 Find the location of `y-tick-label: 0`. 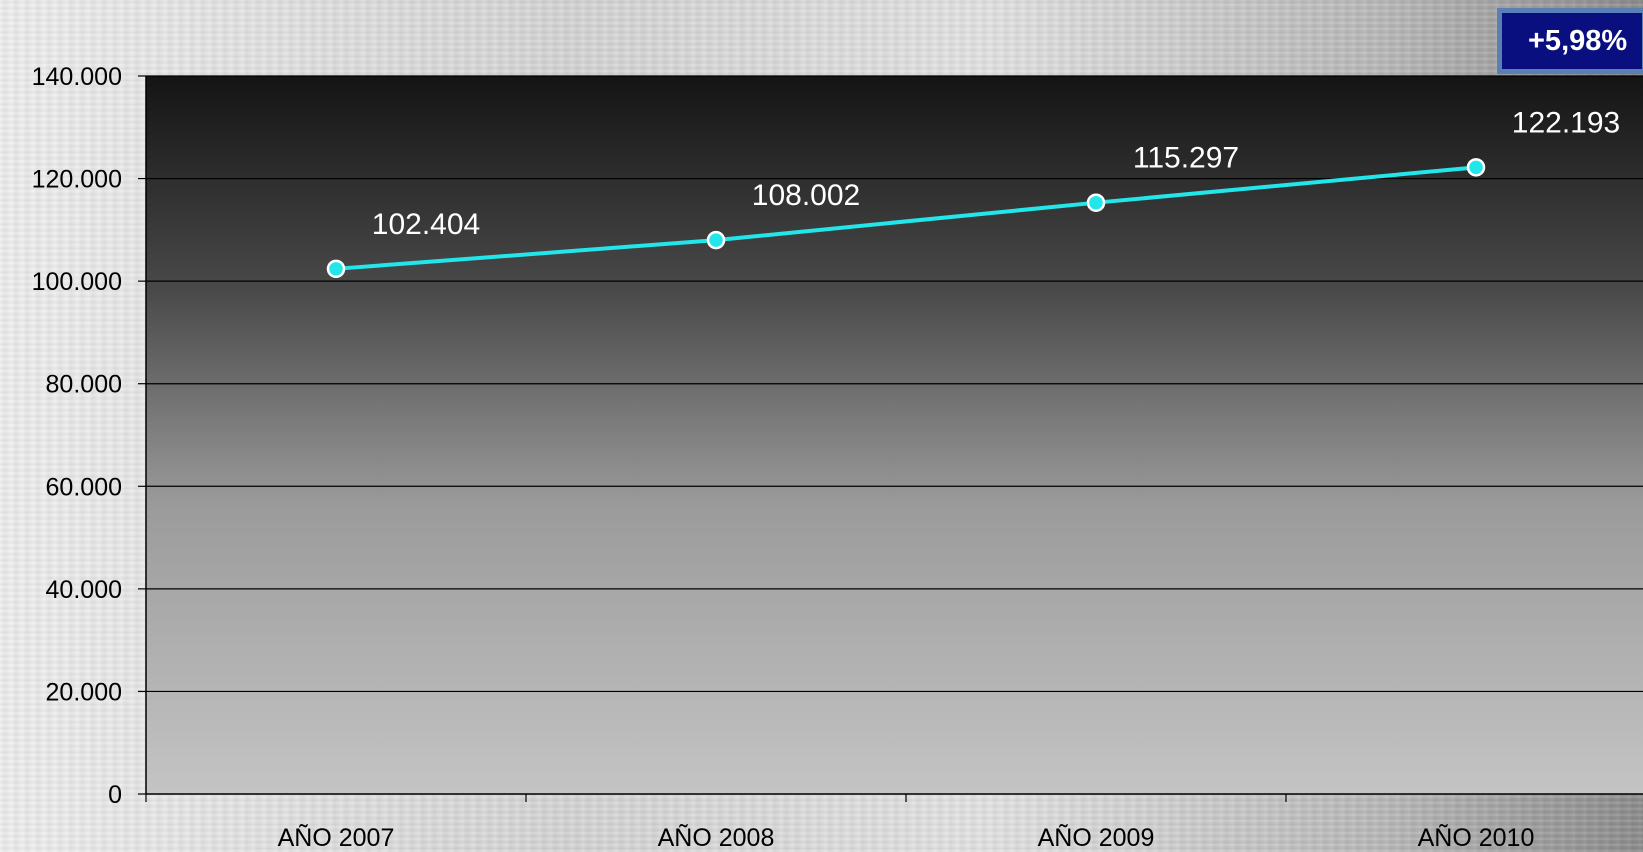

y-tick-label: 0 is located at coordinates (115, 795).